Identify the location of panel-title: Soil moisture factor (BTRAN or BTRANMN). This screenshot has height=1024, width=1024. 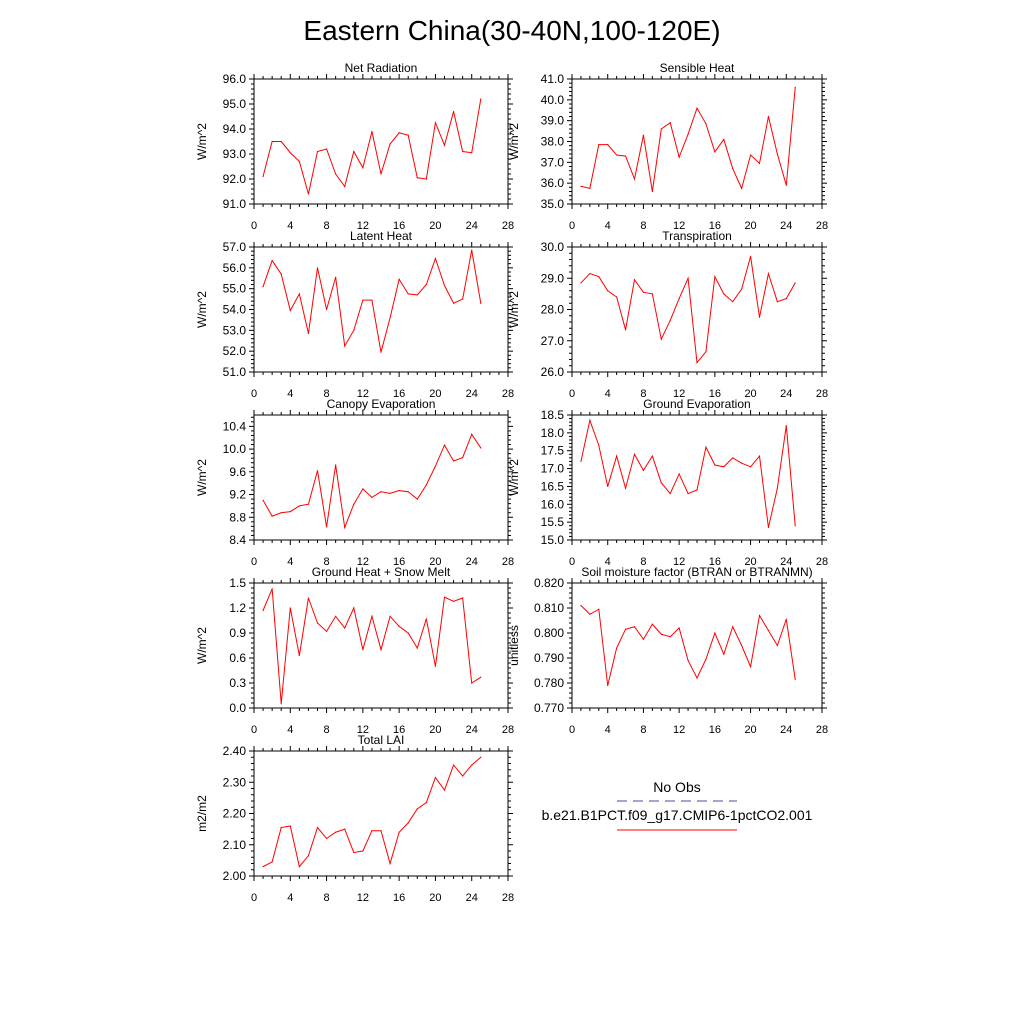
(696, 572).